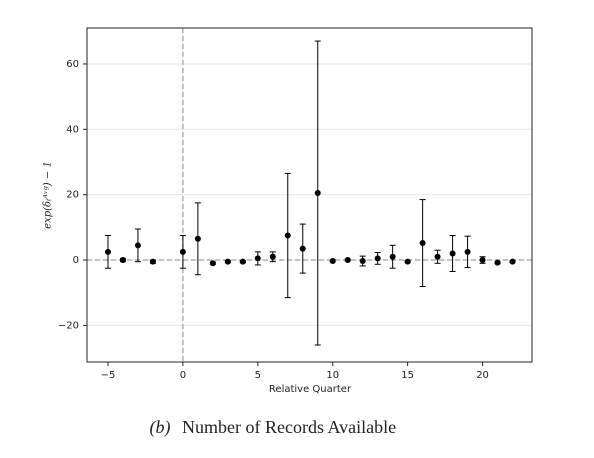 The image size is (594, 458). What do you see at coordinates (72, 129) in the screenshot?
I see `y-tick-label: 40` at bounding box center [72, 129].